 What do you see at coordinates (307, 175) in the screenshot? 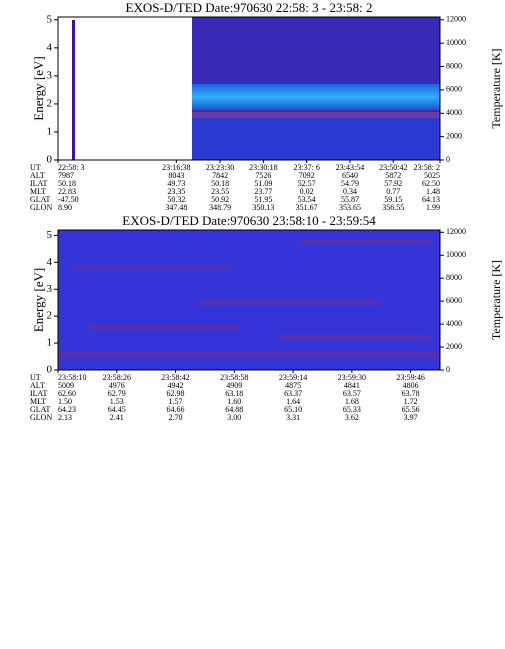
I see `ephemeris-value: 7092` at bounding box center [307, 175].